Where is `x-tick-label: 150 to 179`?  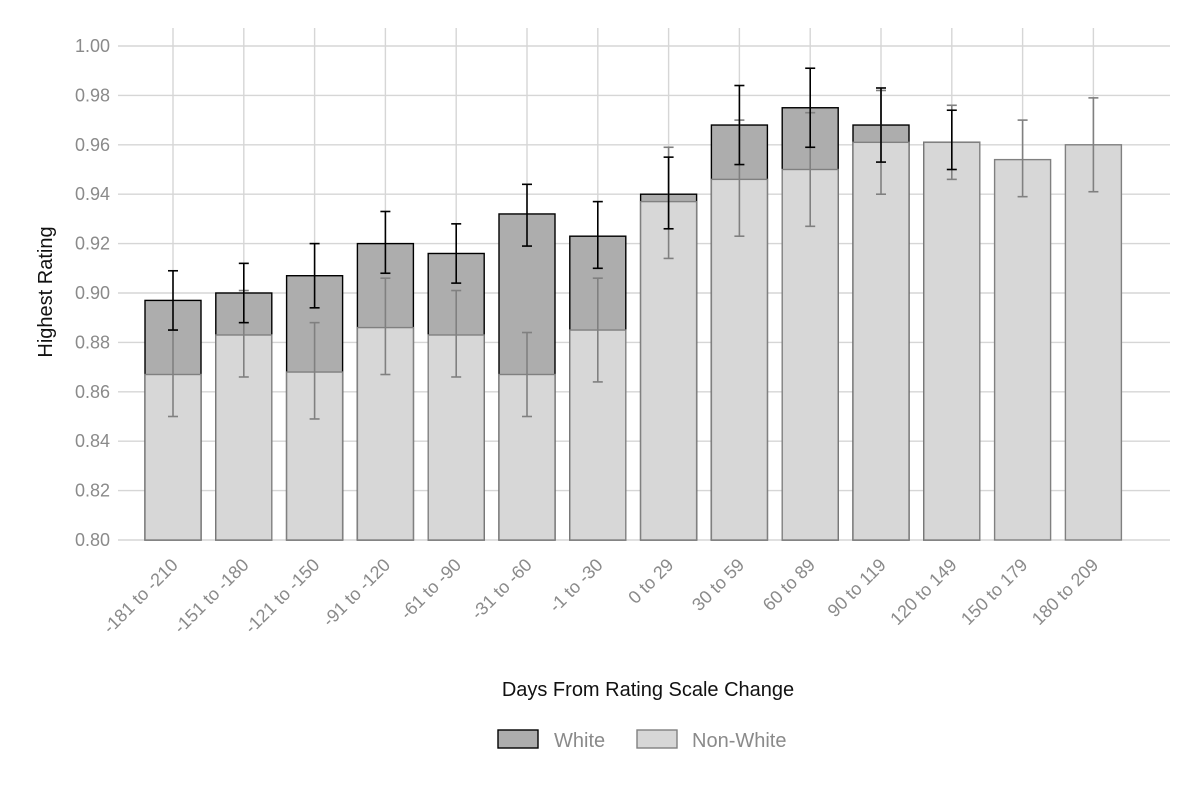
x-tick-label: 150 to 179 is located at coordinates (994, 592).